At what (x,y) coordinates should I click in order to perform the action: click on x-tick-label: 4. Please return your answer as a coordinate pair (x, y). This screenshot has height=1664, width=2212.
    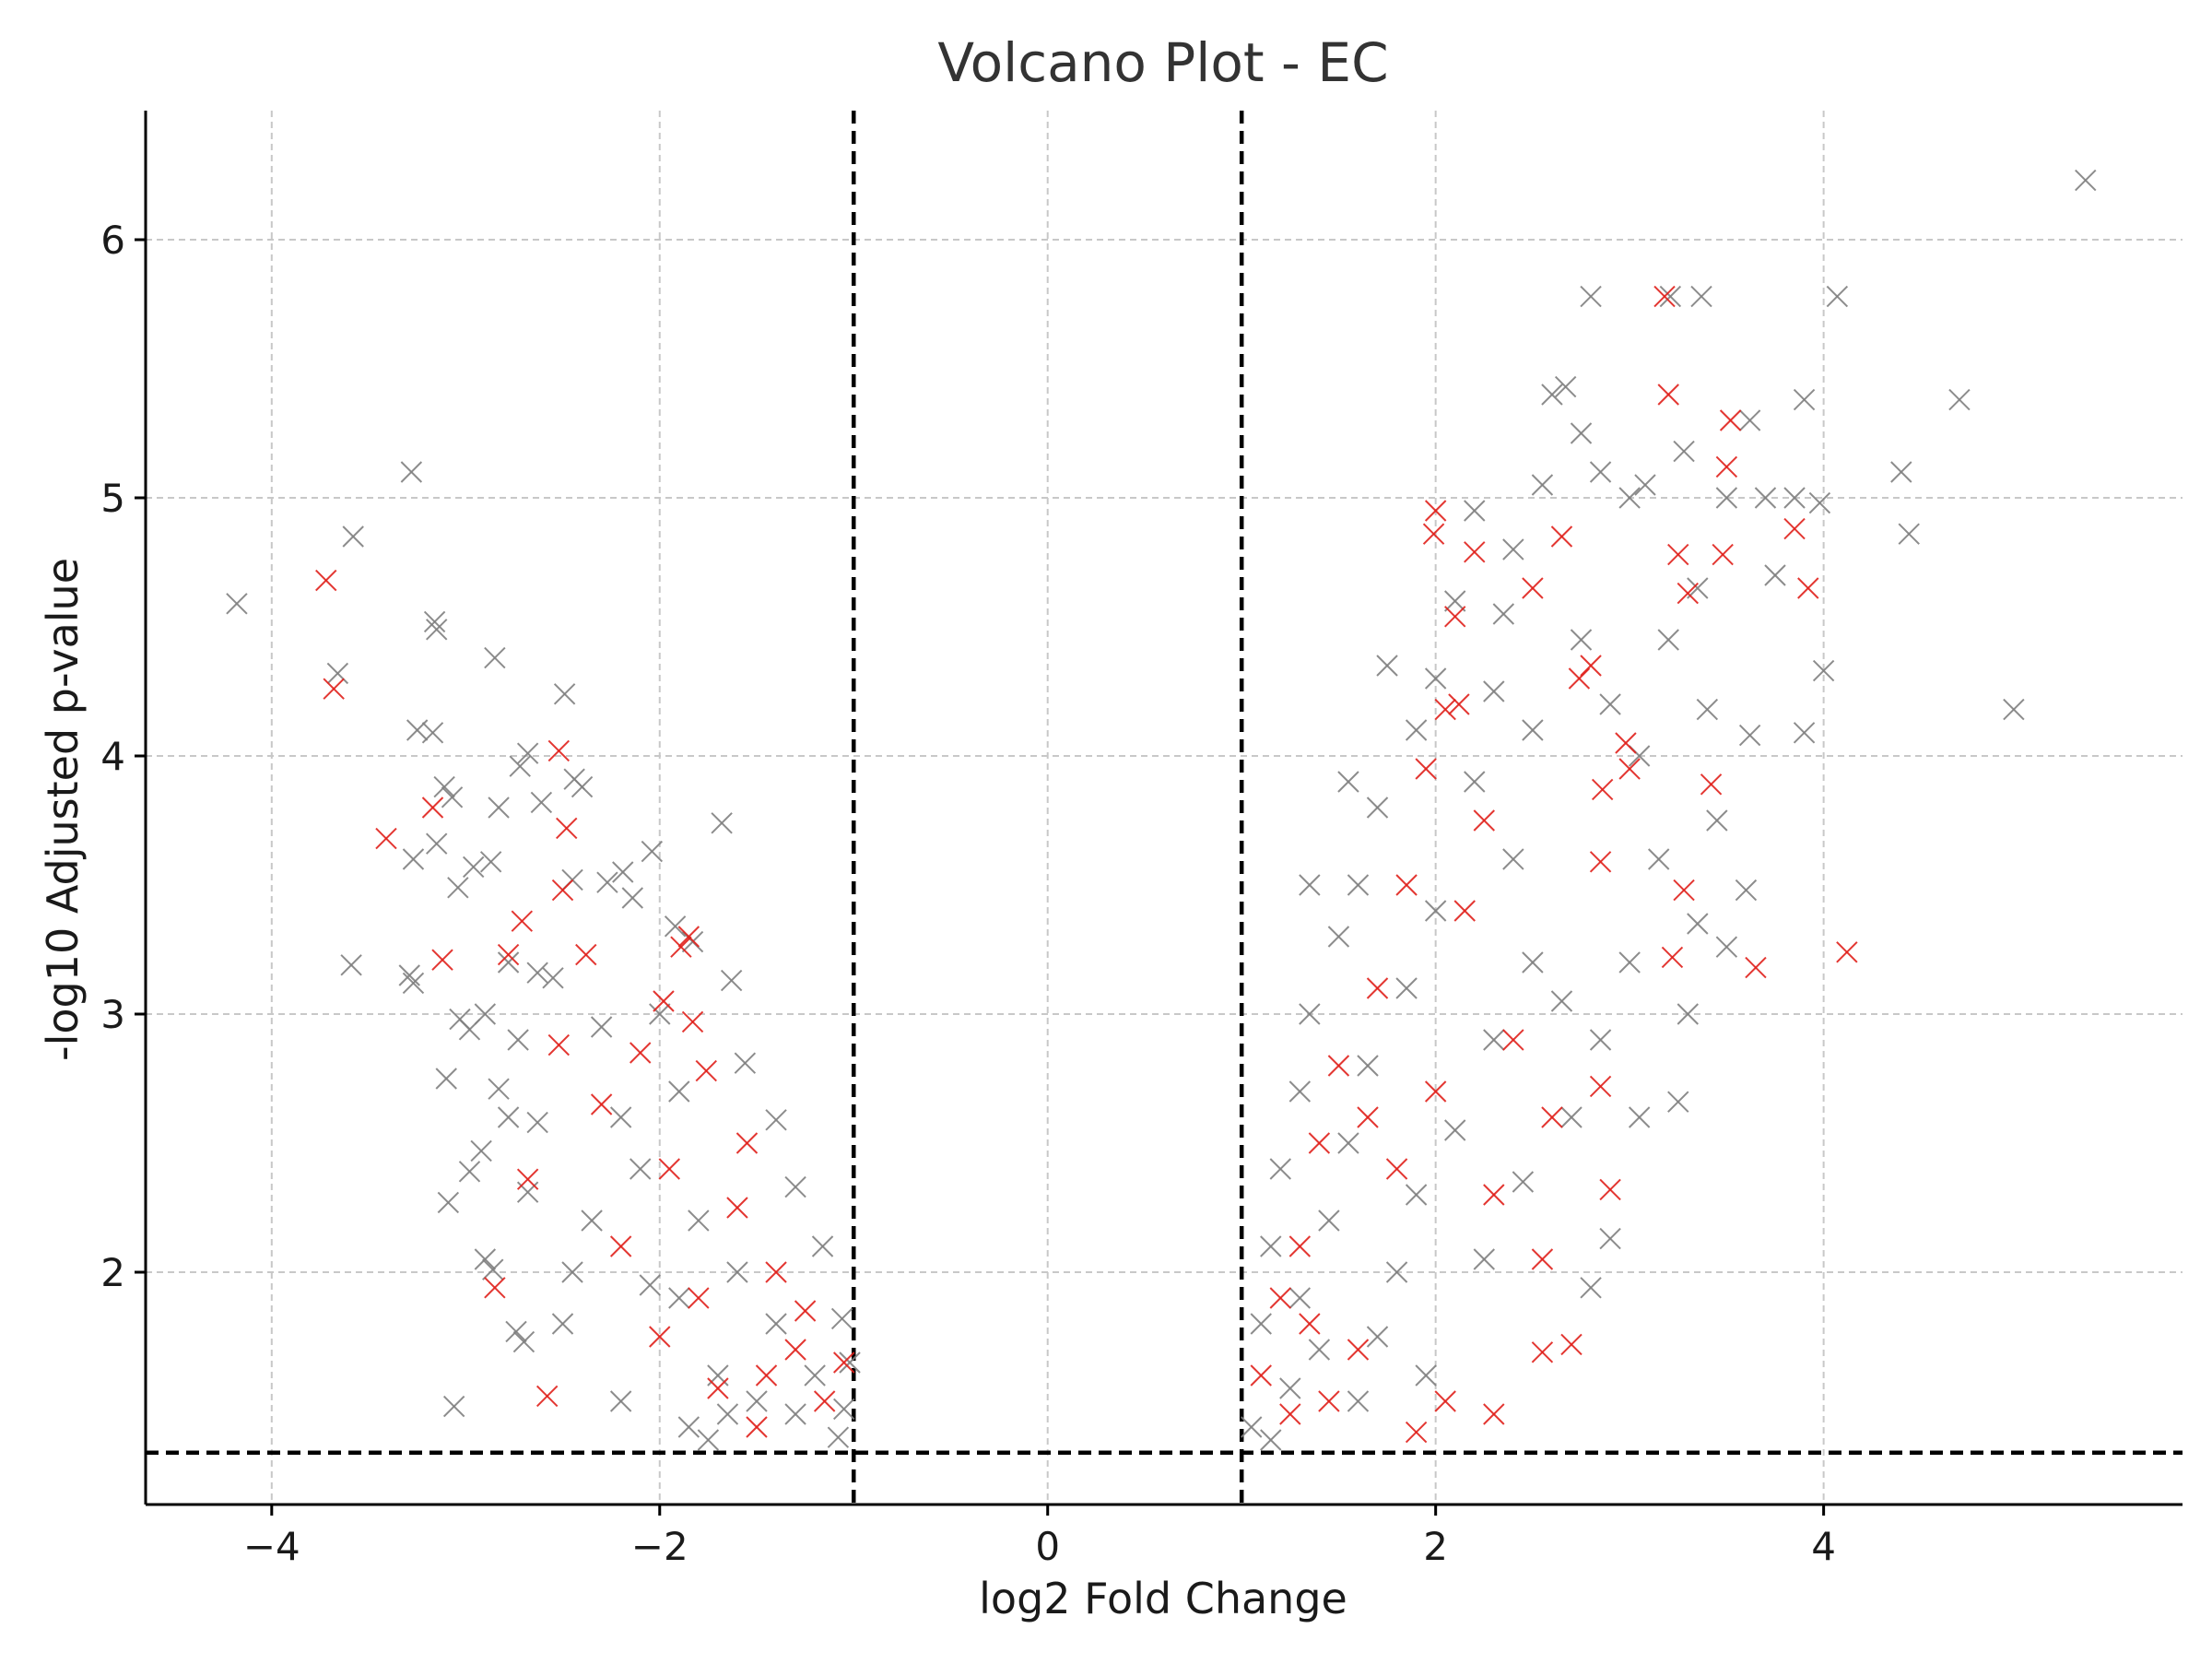
    Looking at the image, I should click on (1823, 1546).